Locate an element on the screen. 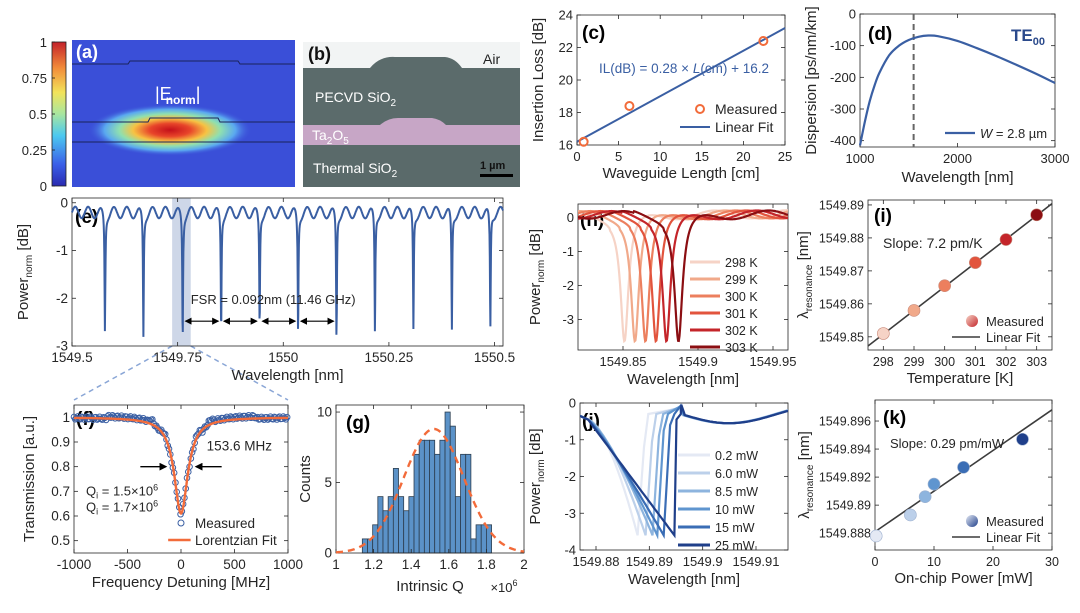  x-tick-label: 25 is located at coordinates (785, 156).